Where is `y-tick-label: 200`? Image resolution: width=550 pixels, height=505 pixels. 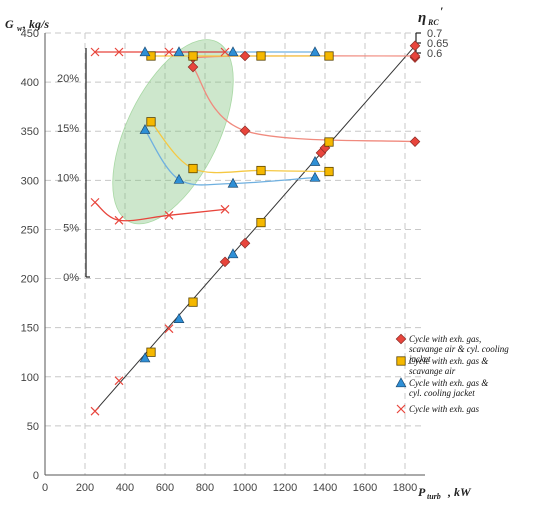 y-tick-label: 200 is located at coordinates (30, 280).